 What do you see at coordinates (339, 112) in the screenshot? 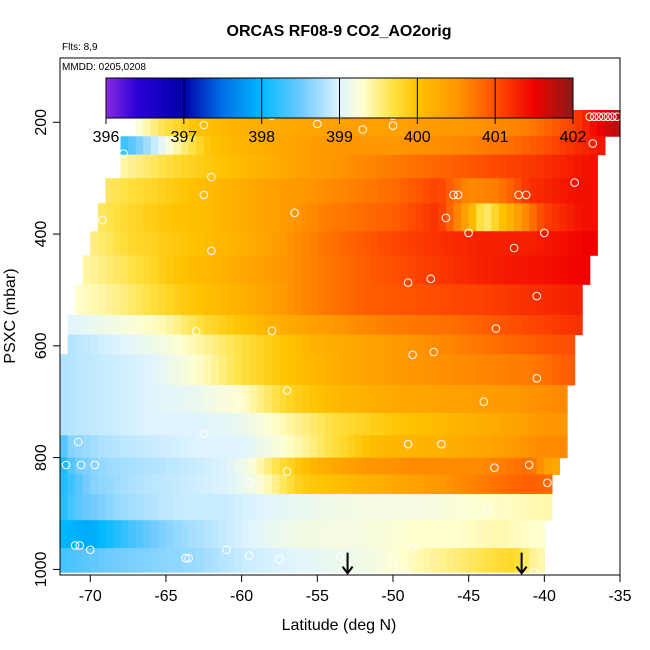
I see `colorbar-ticks: 396 397 398 399 400 401 402` at bounding box center [339, 112].